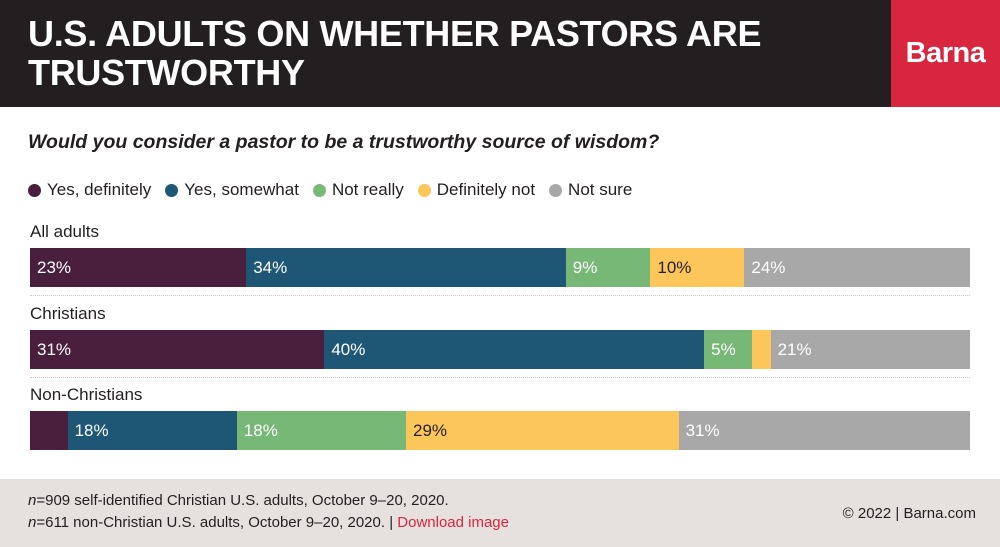 This screenshot has height=547, width=1000. Describe the element at coordinates (241, 189) in the screenshot. I see `legend-label: Yes, somewhat` at that location.